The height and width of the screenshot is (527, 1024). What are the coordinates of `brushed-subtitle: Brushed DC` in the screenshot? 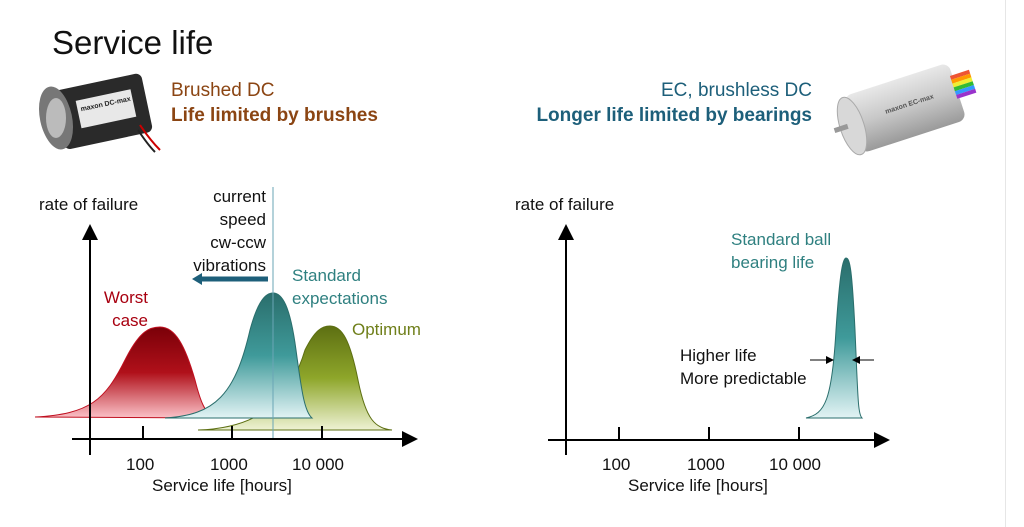 It's located at (223, 90).